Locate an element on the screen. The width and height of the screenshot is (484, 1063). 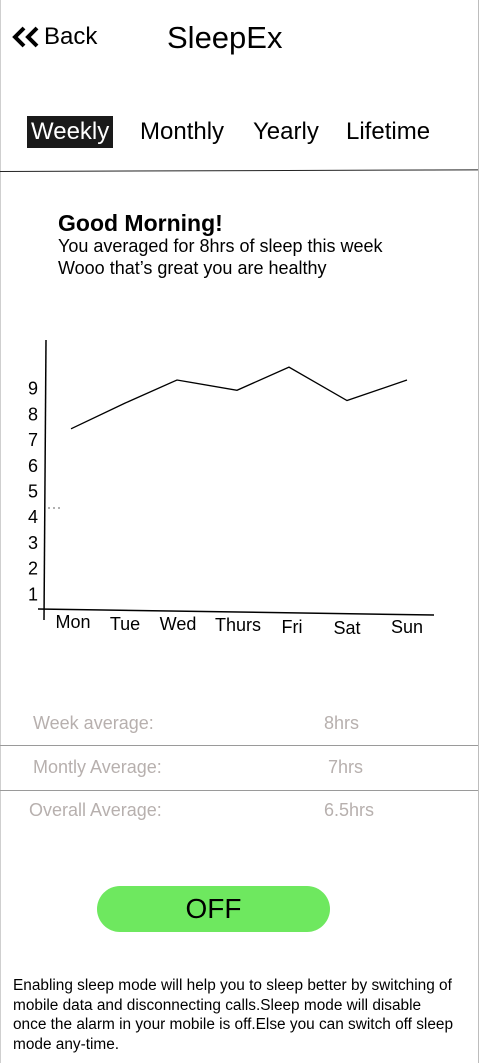
data-points is located at coordinates (239, 398).